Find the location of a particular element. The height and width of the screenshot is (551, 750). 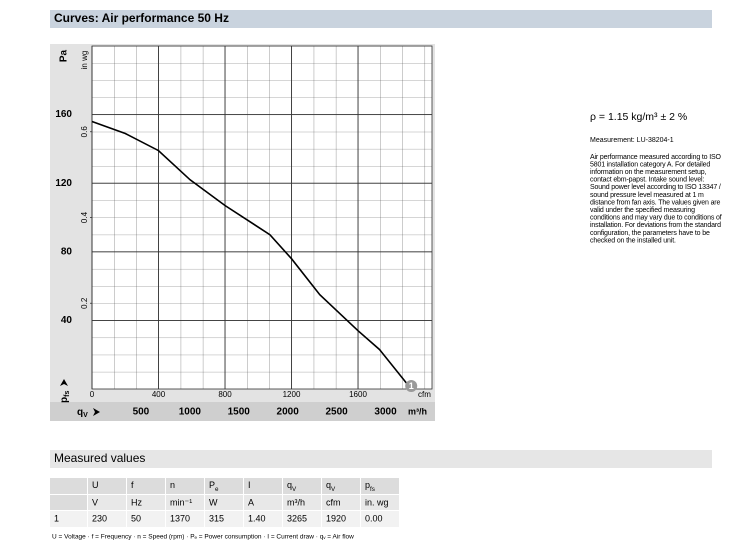

y2-axis-label: in wg is located at coordinates (84, 60).